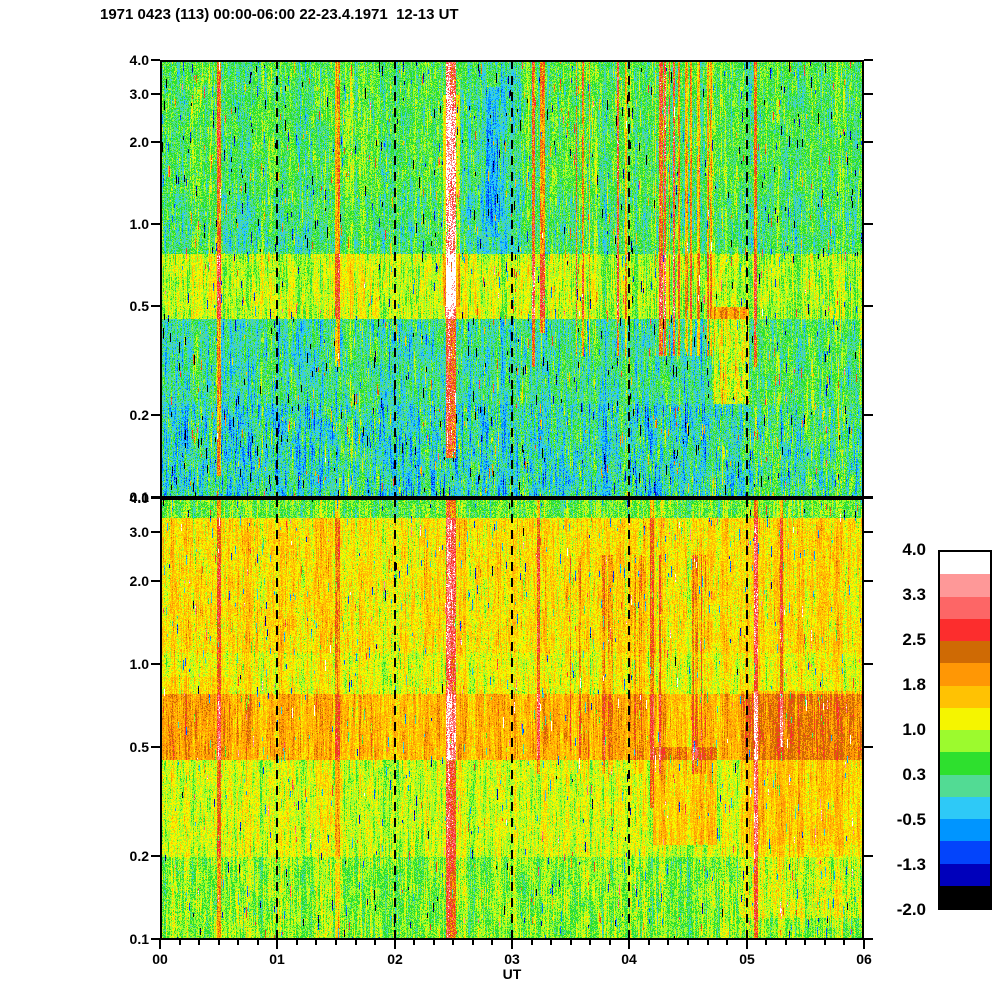 This screenshot has width=1000, height=1000. I want to click on colorbar-label: 4.0, so click(914, 549).